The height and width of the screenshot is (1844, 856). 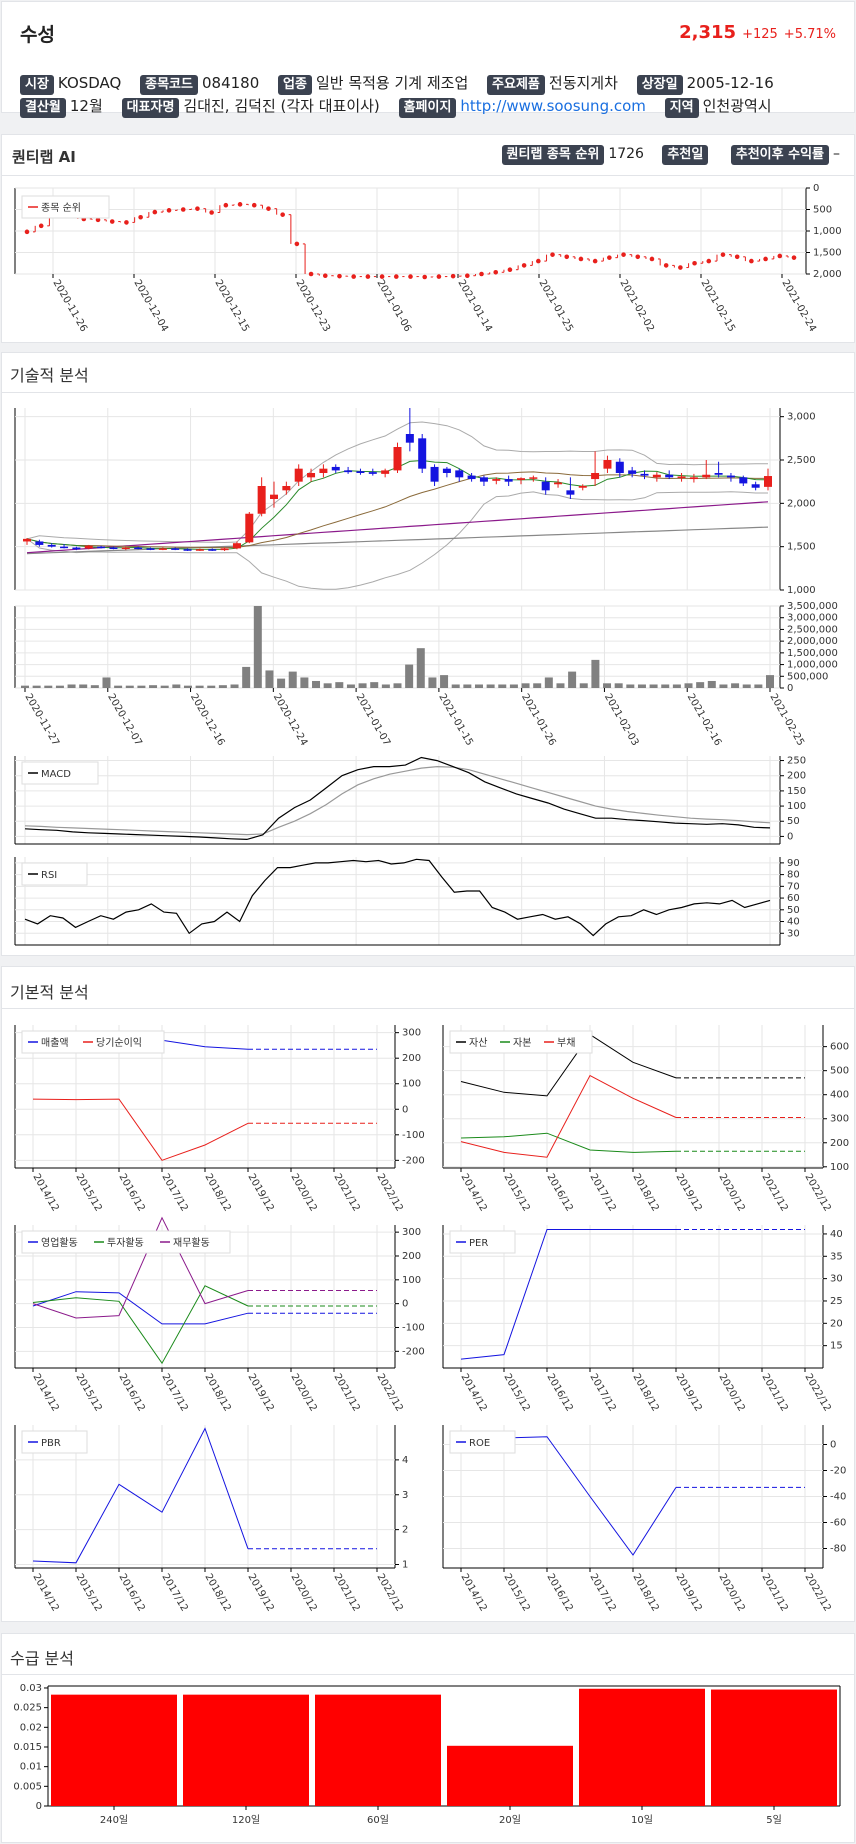 I want to click on y-tick-label: 3, so click(x=405, y=1495).